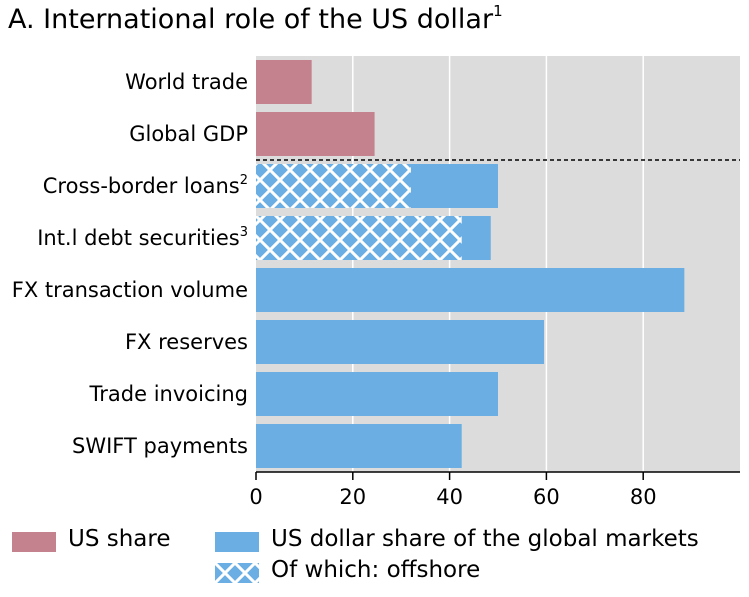  I want to click on legend-label-usd-share: US dollar share of the global markets, so click(485, 539).